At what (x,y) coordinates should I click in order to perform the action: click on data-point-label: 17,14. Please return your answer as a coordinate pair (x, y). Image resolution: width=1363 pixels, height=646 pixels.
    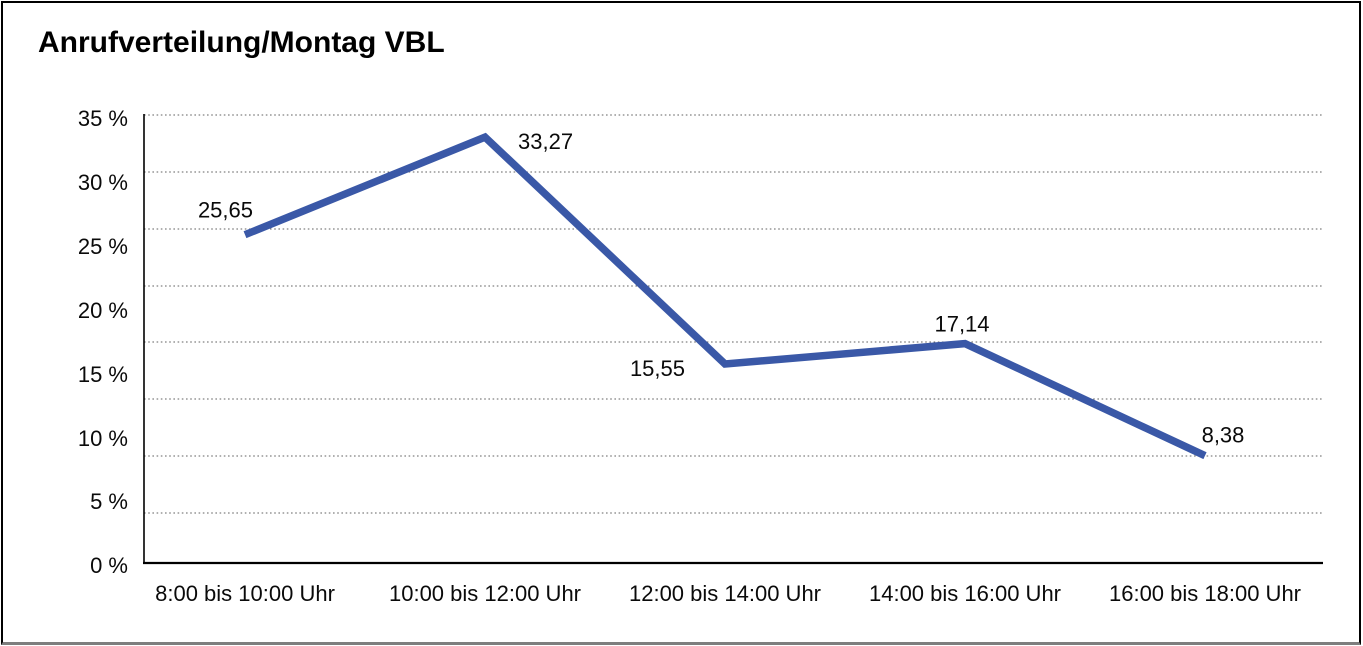
    Looking at the image, I should click on (961, 324).